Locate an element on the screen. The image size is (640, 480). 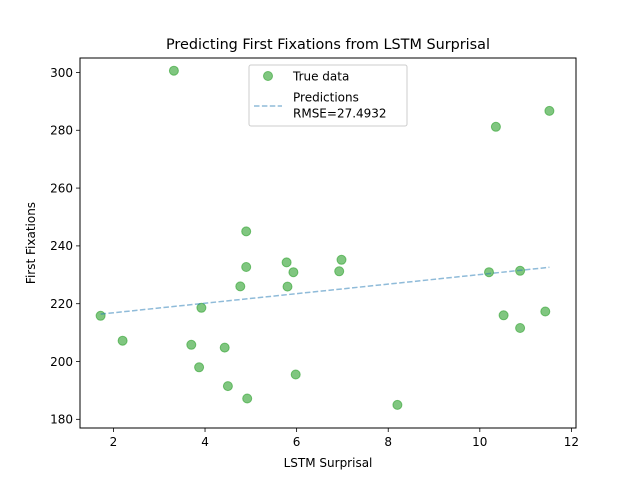
y-axis-label: First Fixations is located at coordinates (31, 243).